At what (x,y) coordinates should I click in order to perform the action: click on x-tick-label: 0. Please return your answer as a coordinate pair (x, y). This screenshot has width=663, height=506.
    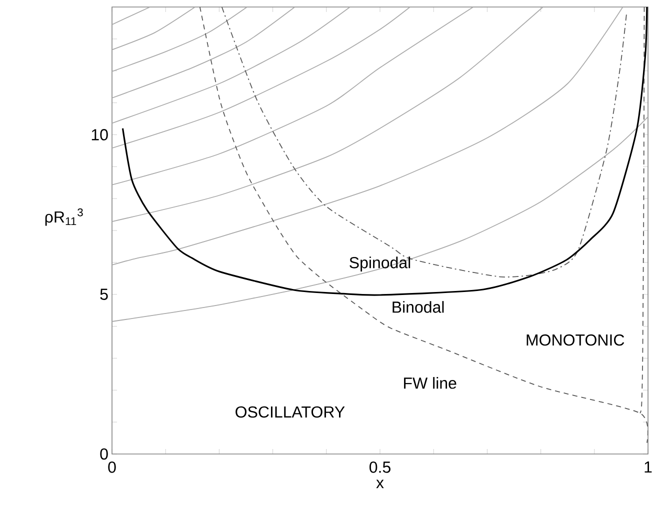
    Looking at the image, I should click on (112, 467).